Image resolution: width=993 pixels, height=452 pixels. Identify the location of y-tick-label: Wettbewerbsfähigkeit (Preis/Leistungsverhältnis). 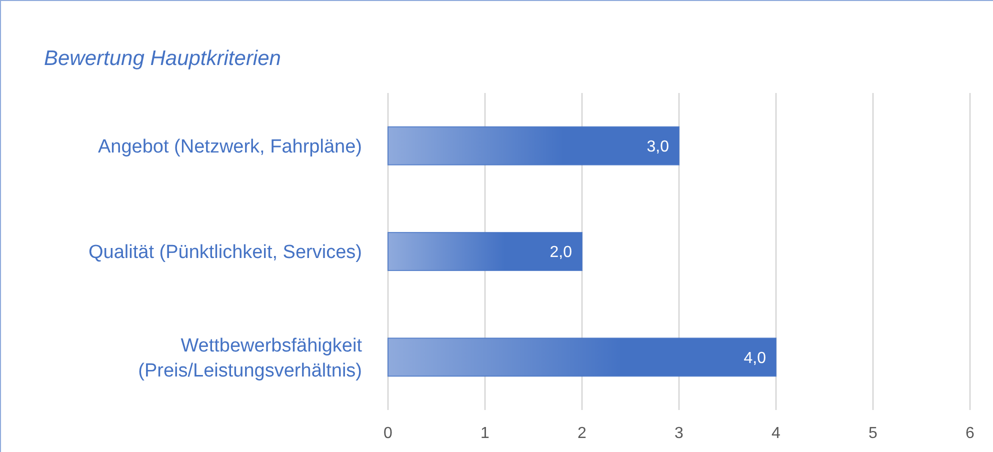
(250, 358).